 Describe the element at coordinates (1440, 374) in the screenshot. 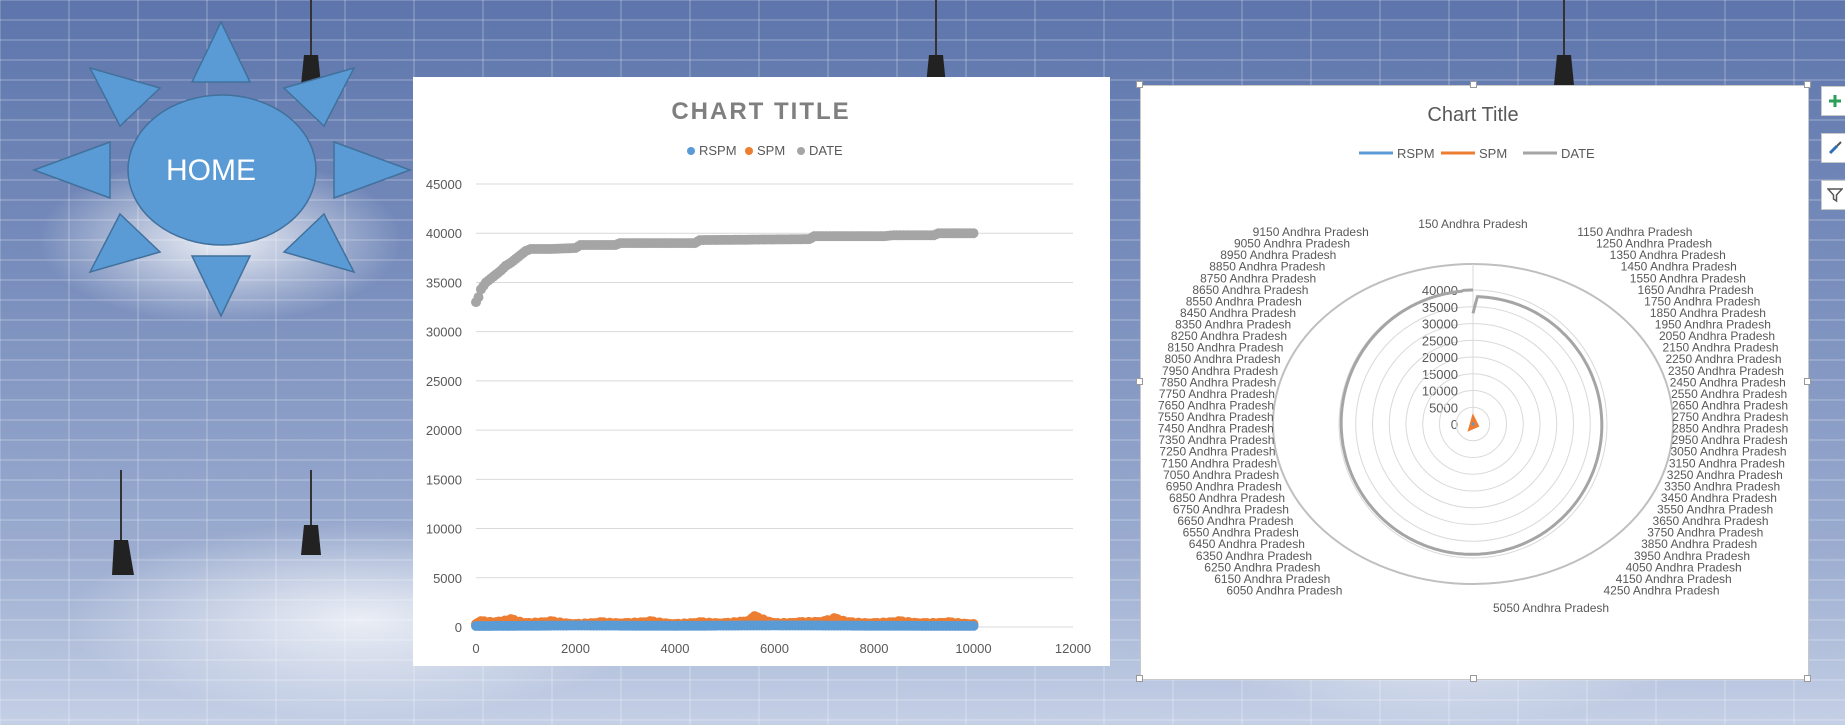

I see `r-tick-label: 15000` at that location.